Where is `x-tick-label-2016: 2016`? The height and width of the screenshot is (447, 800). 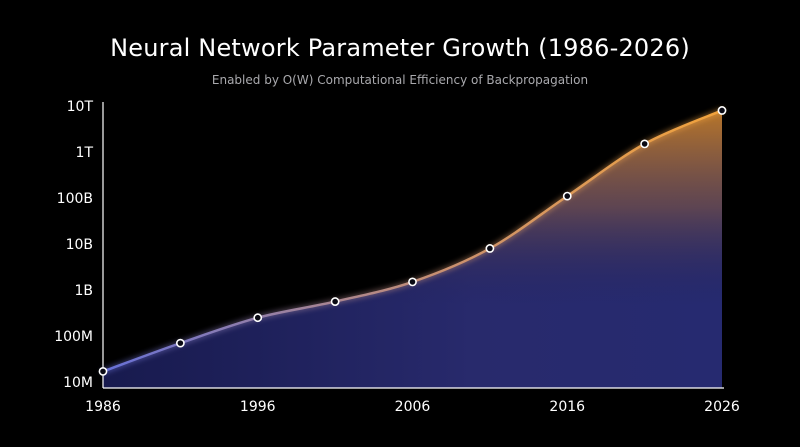
x-tick-label-2016: 2016 is located at coordinates (567, 407).